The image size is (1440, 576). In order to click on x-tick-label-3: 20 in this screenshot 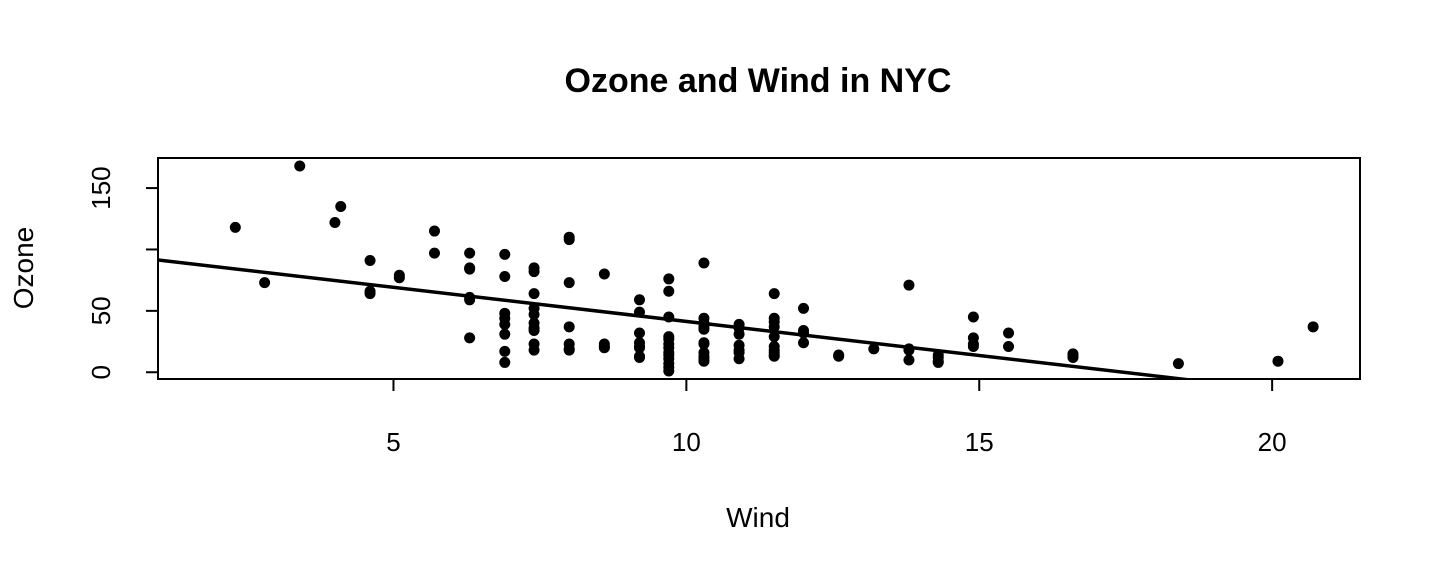, I will do `click(1272, 442)`.